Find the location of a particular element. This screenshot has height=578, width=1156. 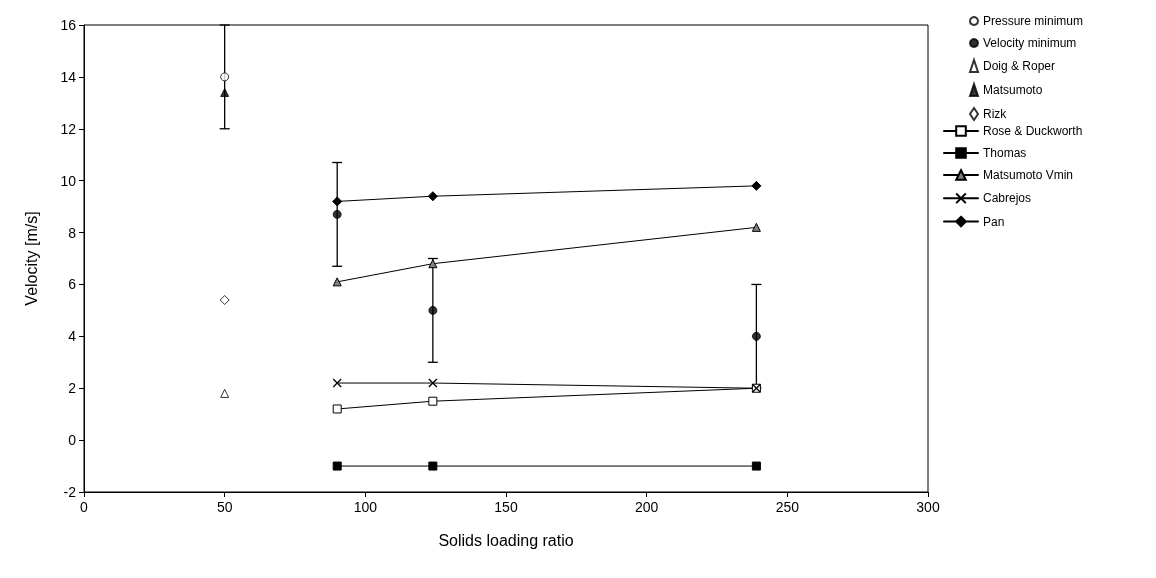

y-tick-label: 16 is located at coordinates (68, 25).